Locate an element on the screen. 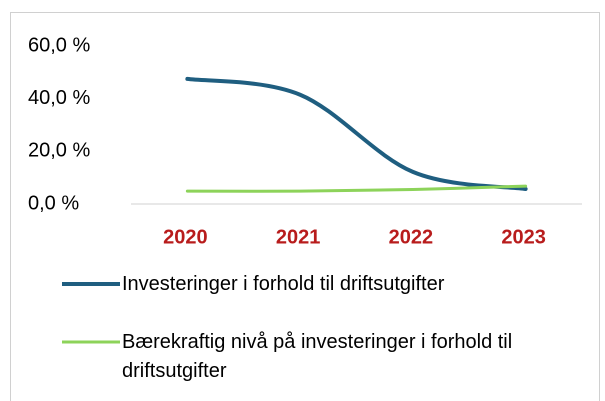 This screenshot has height=401, width=605. x-tick-label: 2021 is located at coordinates (298, 237).